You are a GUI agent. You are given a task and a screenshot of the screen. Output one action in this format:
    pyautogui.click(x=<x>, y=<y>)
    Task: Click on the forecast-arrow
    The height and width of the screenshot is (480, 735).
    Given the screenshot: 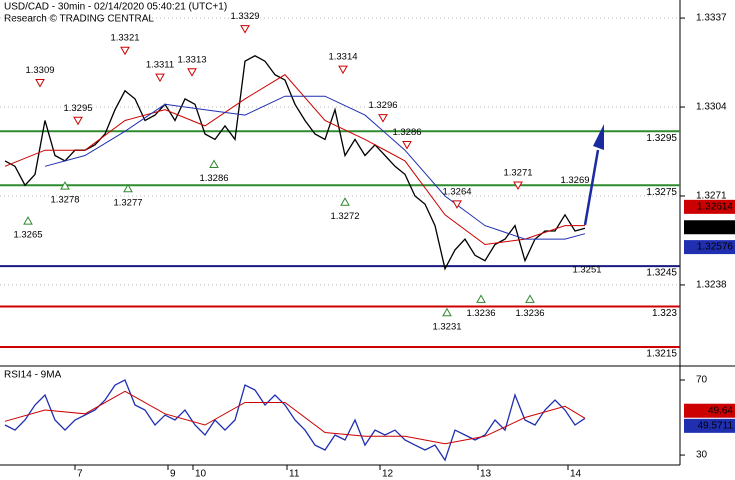 What is the action you would take?
    pyautogui.click(x=591, y=187)
    